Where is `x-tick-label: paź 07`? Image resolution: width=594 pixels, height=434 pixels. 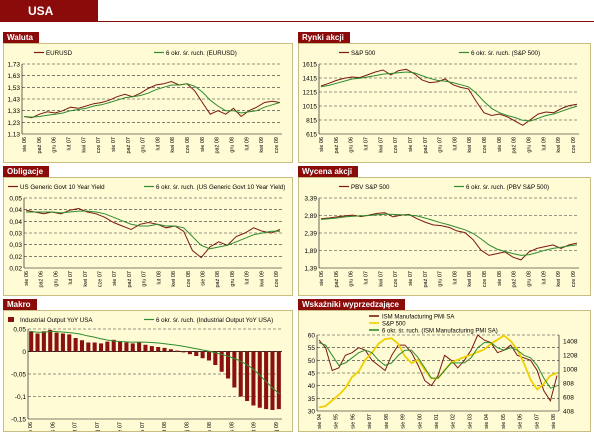
x-tick-label: paź 07 is located at coordinates (129, 145).